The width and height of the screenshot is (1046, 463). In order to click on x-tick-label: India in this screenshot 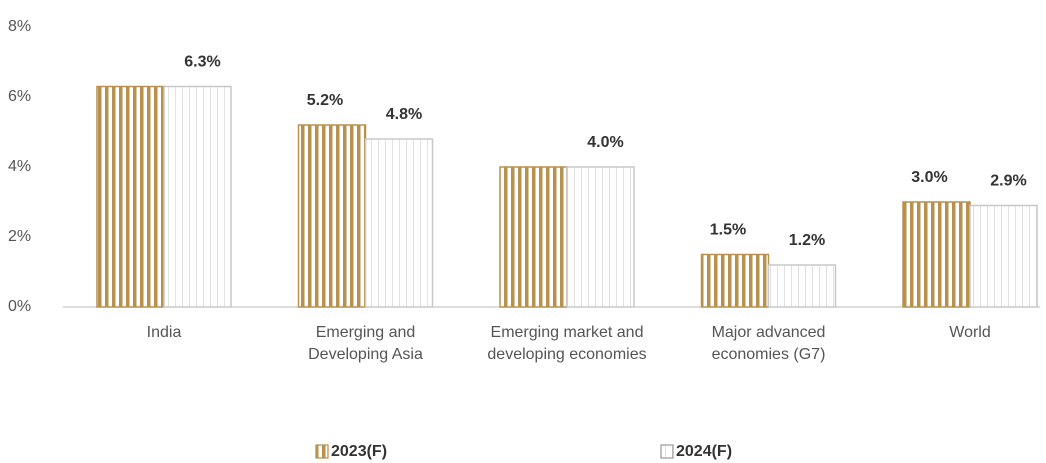, I will do `click(164, 332)`.